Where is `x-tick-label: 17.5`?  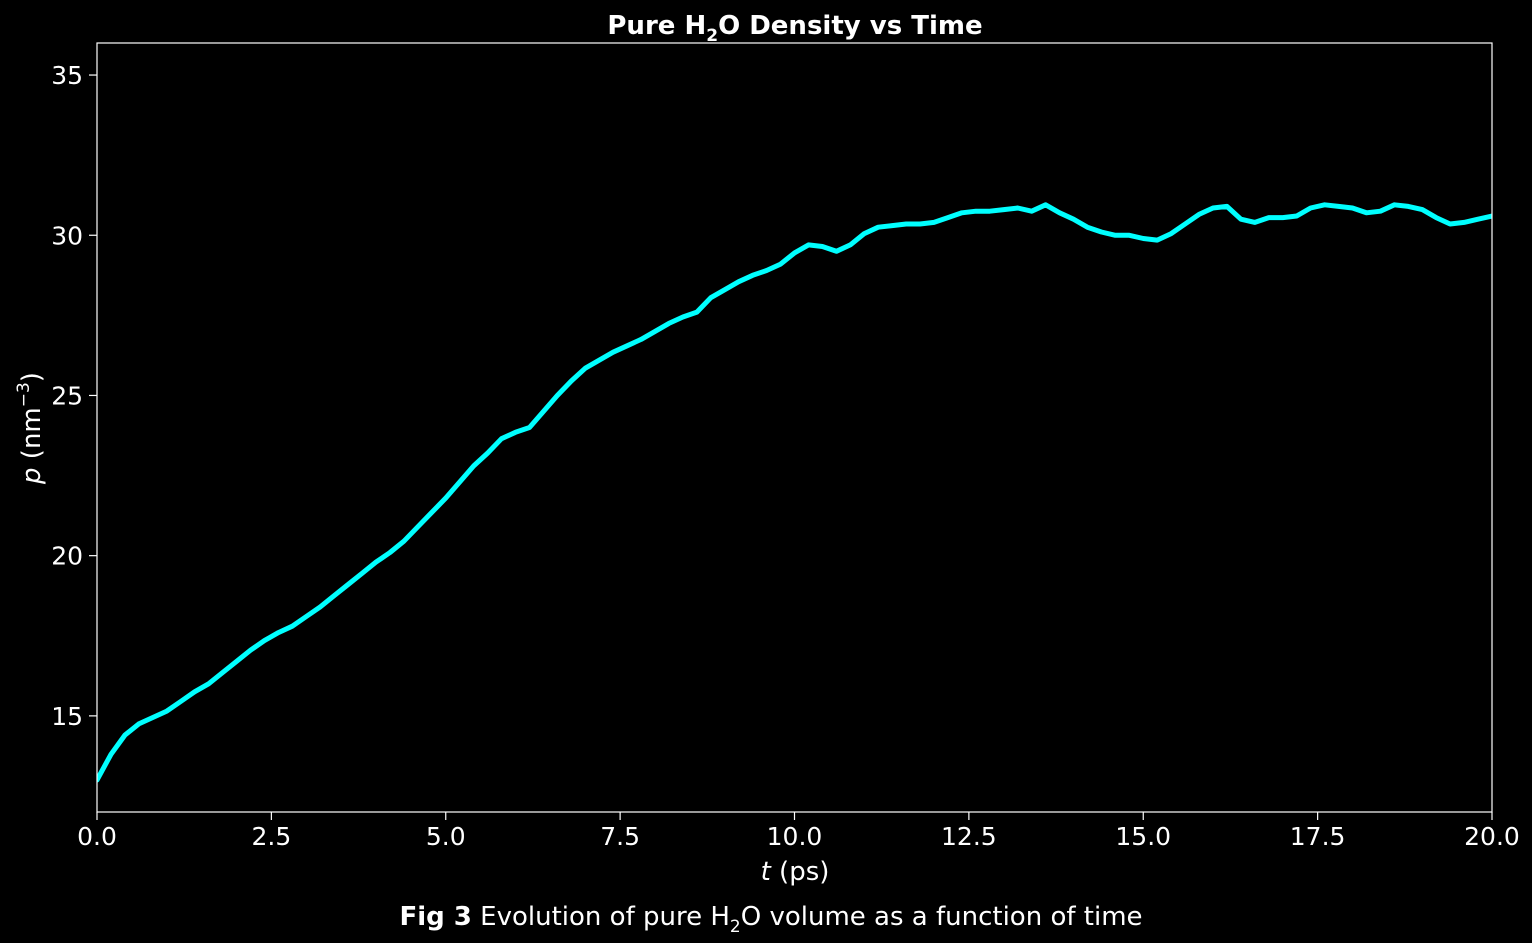
x-tick-label: 17.5 is located at coordinates (1318, 836).